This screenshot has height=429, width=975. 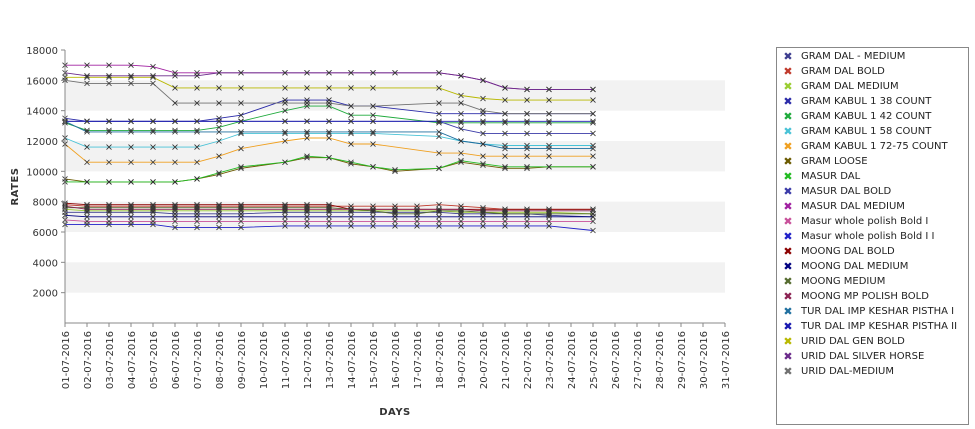 I want to click on x-tick-label: 02-07-2016, so click(x=88, y=360).